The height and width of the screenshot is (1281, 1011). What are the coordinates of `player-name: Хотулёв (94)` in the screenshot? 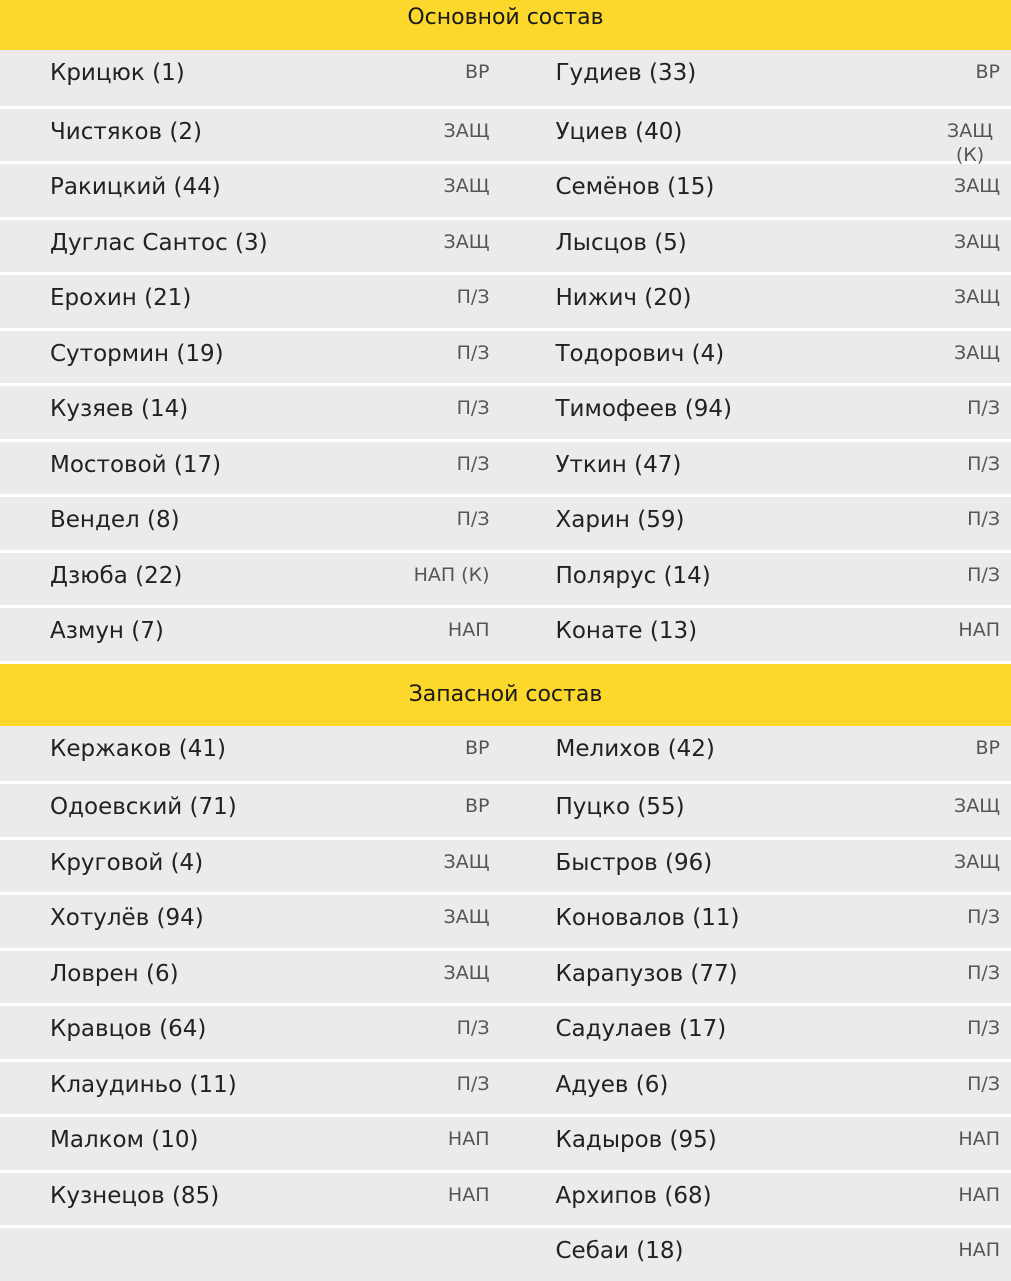 It's located at (127, 918).